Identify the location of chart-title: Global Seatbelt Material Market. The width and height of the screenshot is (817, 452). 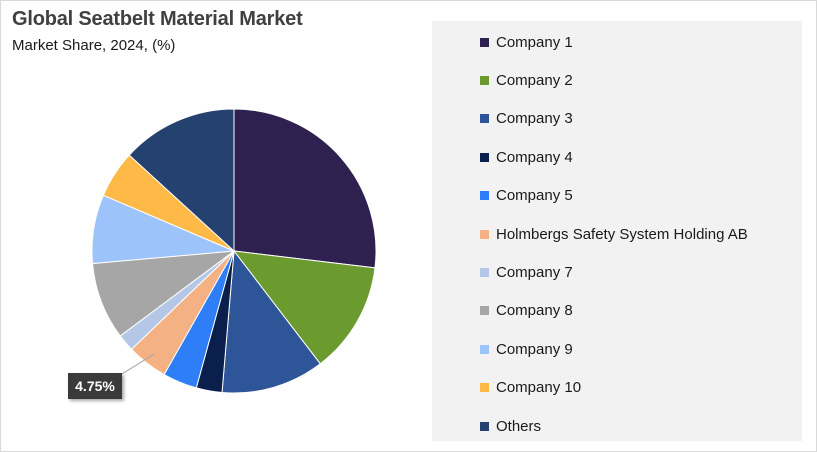
(157, 19).